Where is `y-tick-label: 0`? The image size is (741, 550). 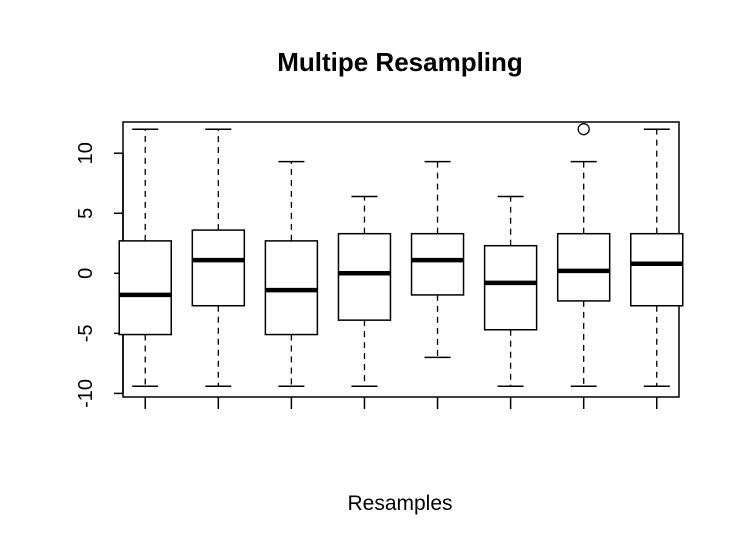
y-tick-label: 0 is located at coordinates (86, 273).